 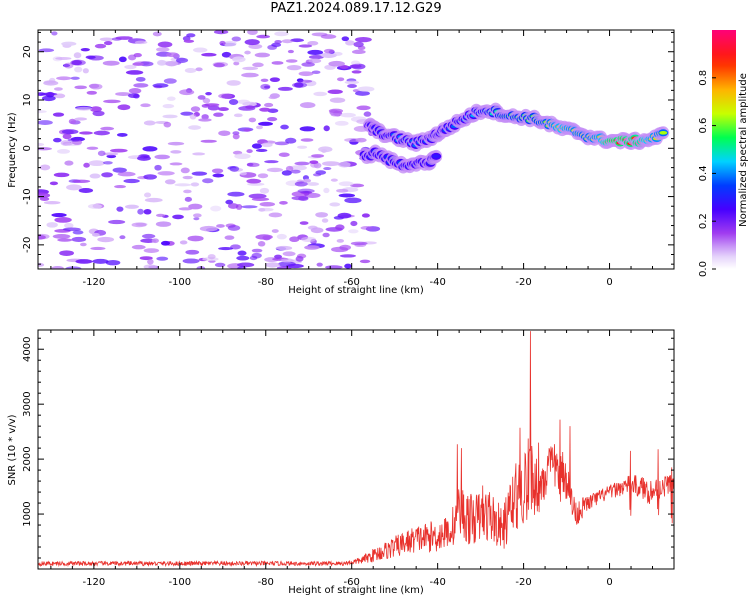 What do you see at coordinates (724, 149) in the screenshot?
I see `colorbar-gradient` at bounding box center [724, 149].